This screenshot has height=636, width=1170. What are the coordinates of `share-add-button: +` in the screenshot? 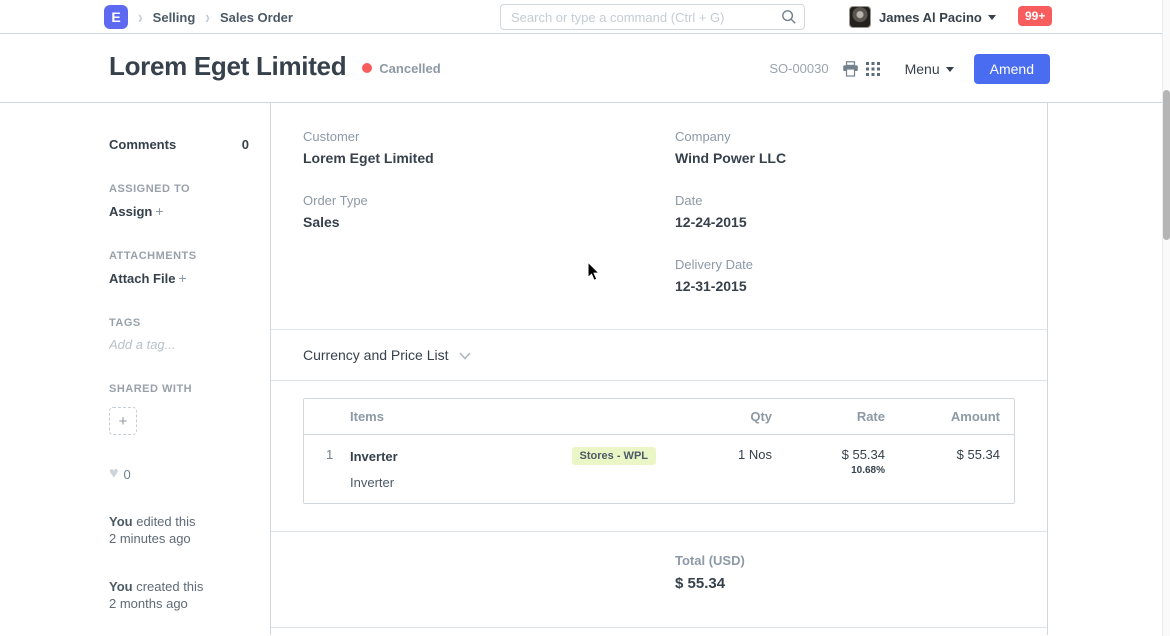 It's located at (123, 421).